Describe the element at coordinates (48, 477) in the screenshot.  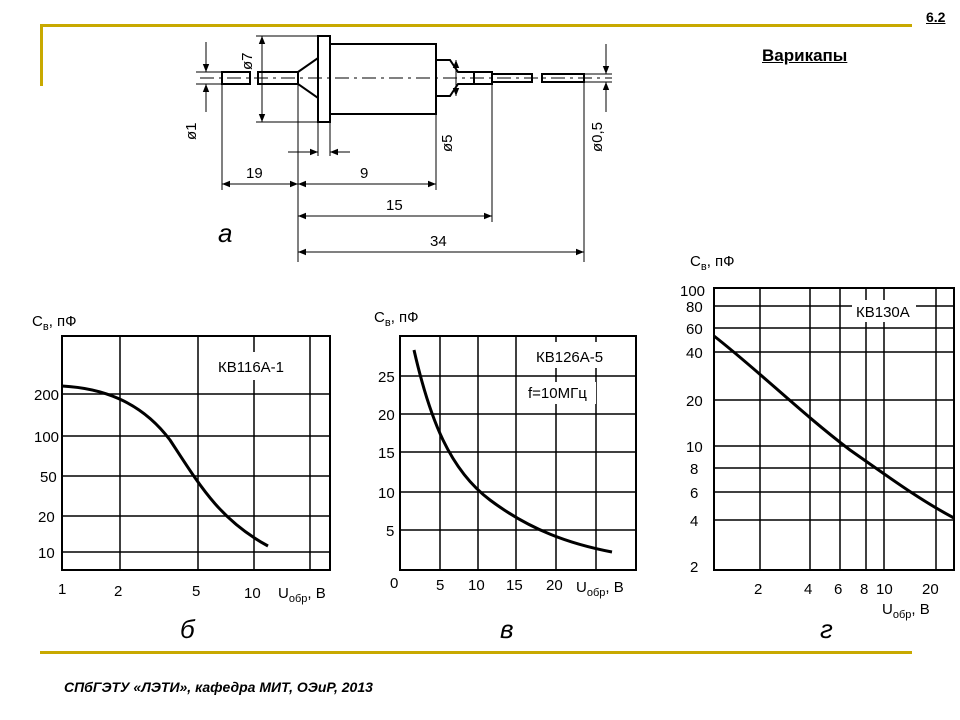
I see `graph-b-ytick-50: 50` at that location.